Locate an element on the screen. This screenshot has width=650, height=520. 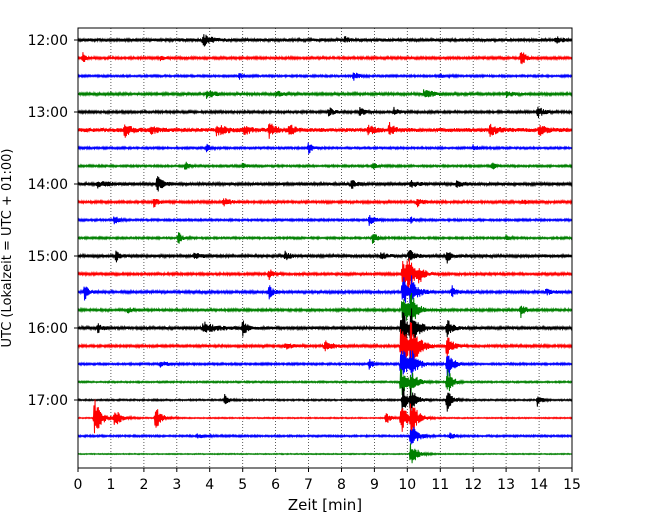
x-tick-label: 11 is located at coordinates (440, 485).